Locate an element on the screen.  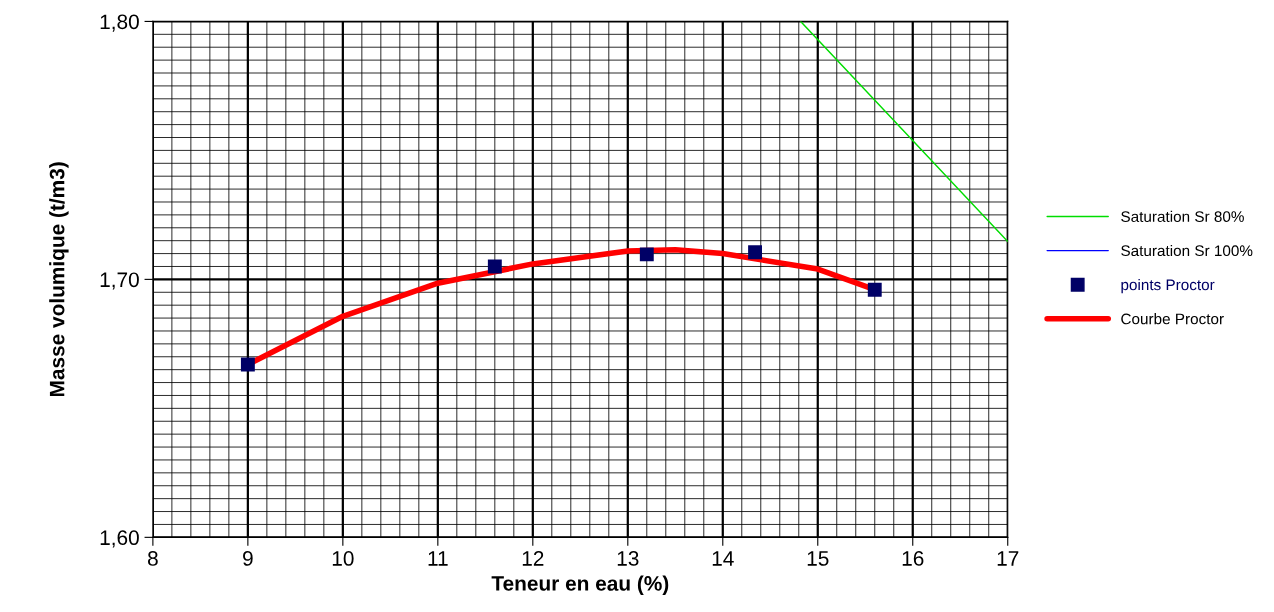
x-tick-label: 12 is located at coordinates (533, 558).